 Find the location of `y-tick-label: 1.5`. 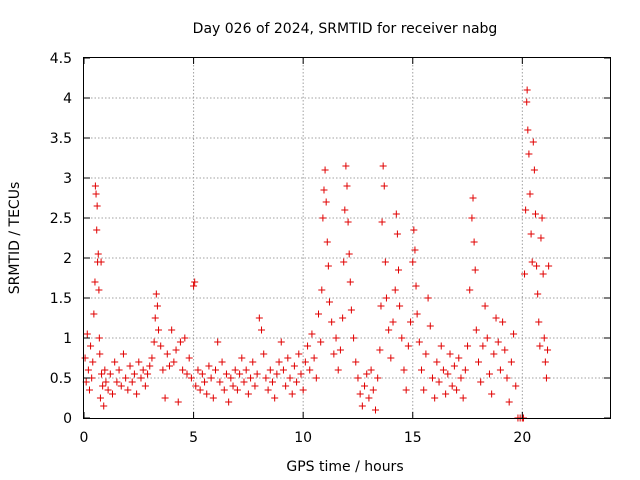

y-tick-label: 1.5 is located at coordinates (61, 299).